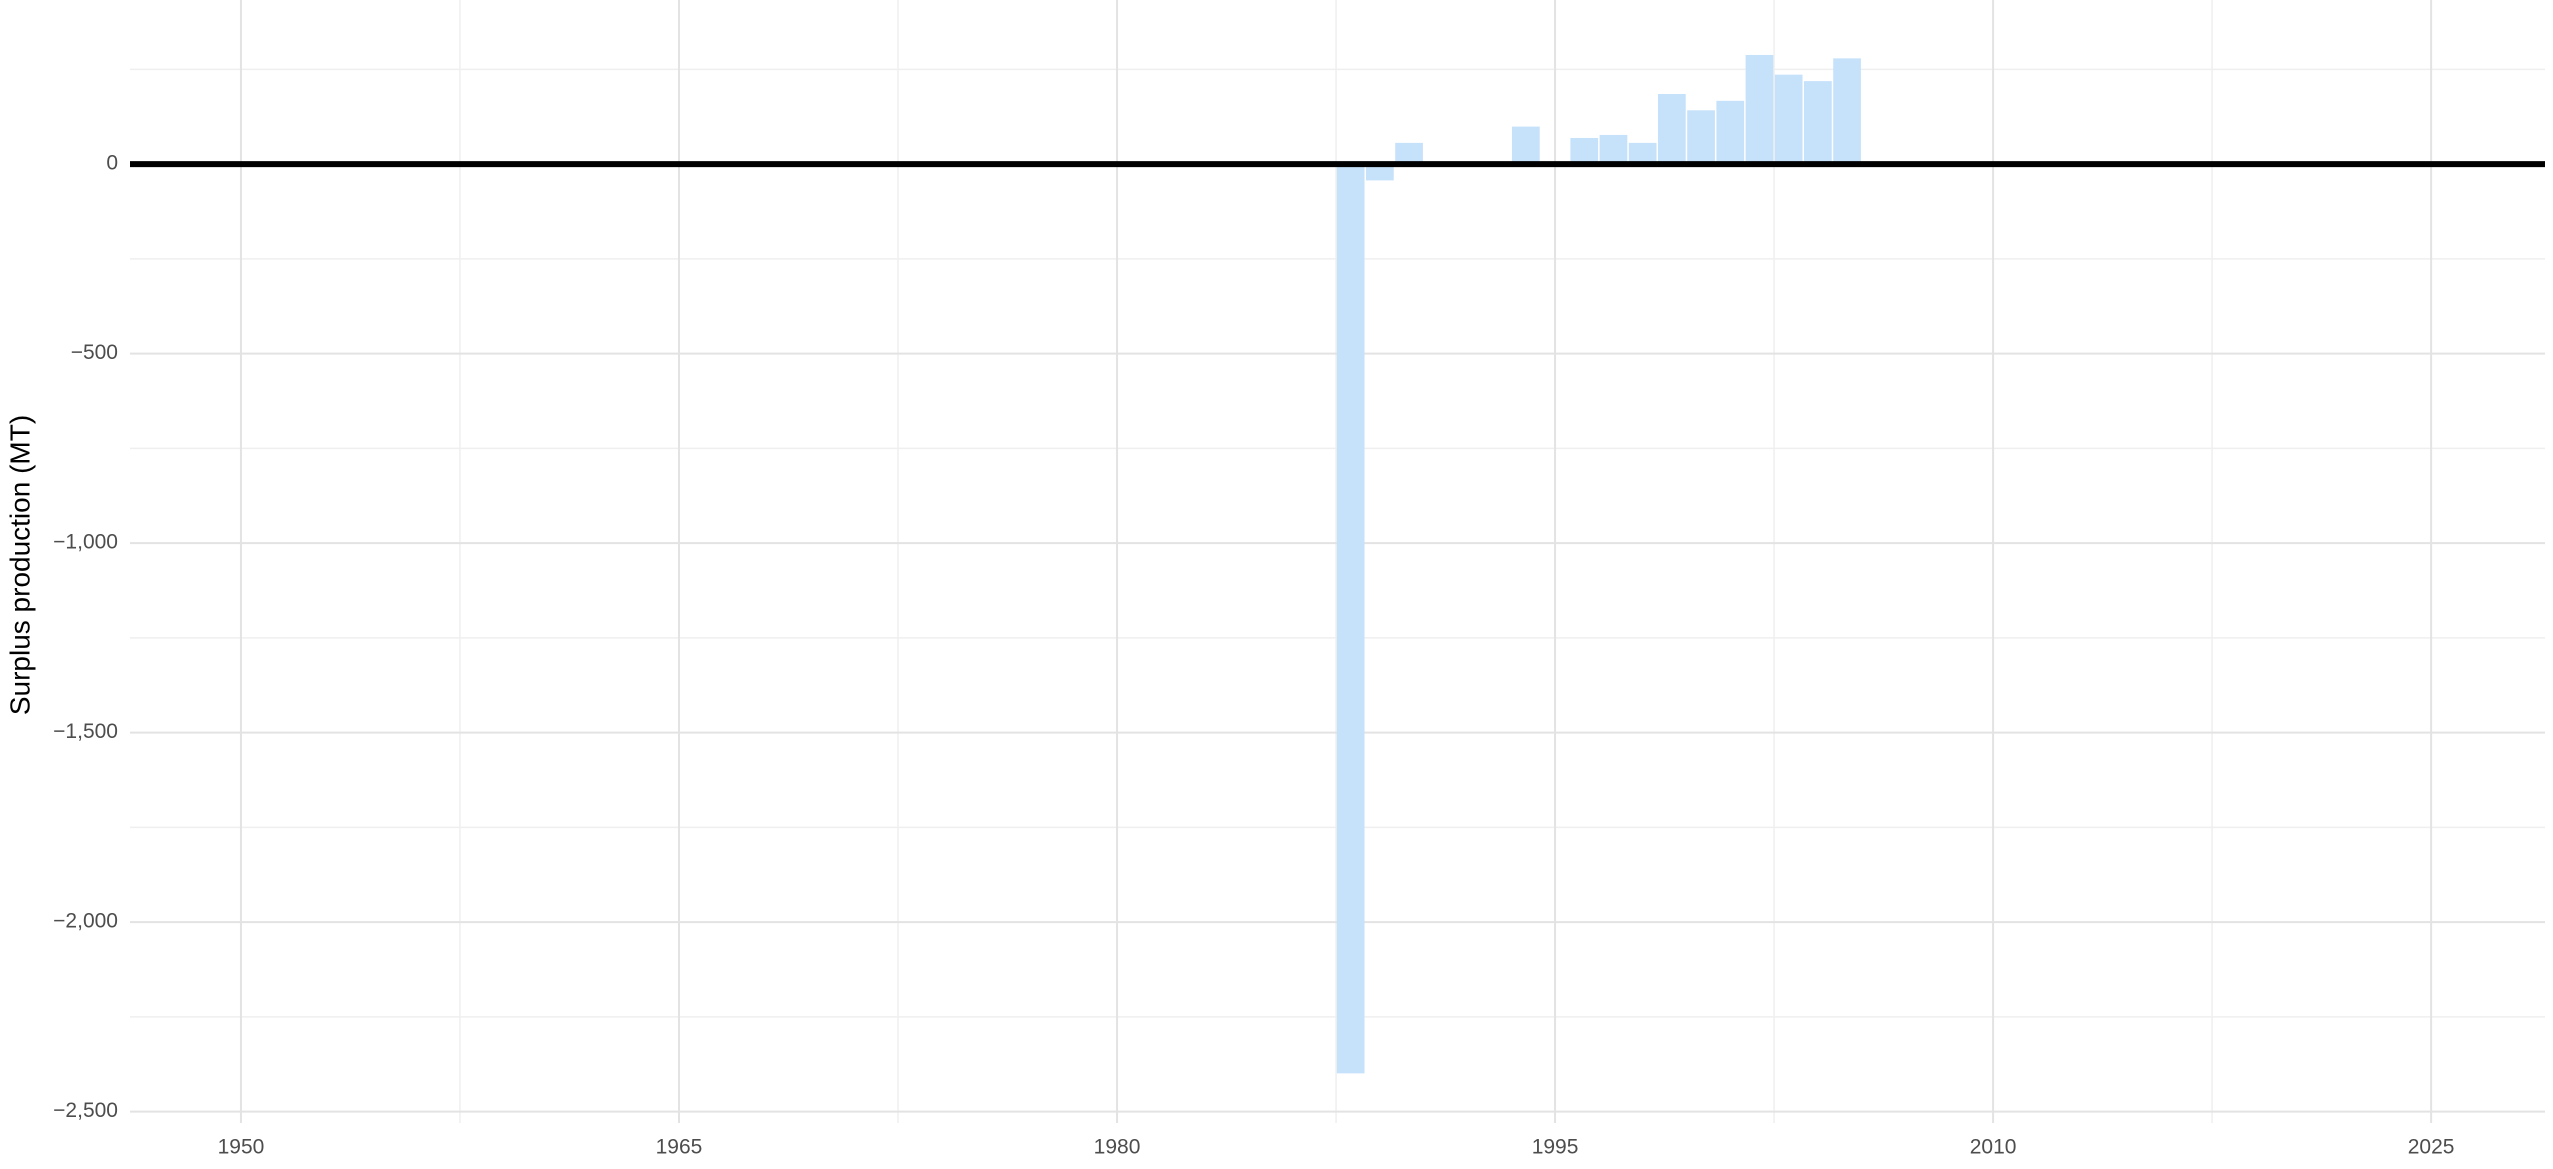 The width and height of the screenshot is (2553, 1169). Describe the element at coordinates (85, 542) in the screenshot. I see `y-tick-label: −1,000` at that location.